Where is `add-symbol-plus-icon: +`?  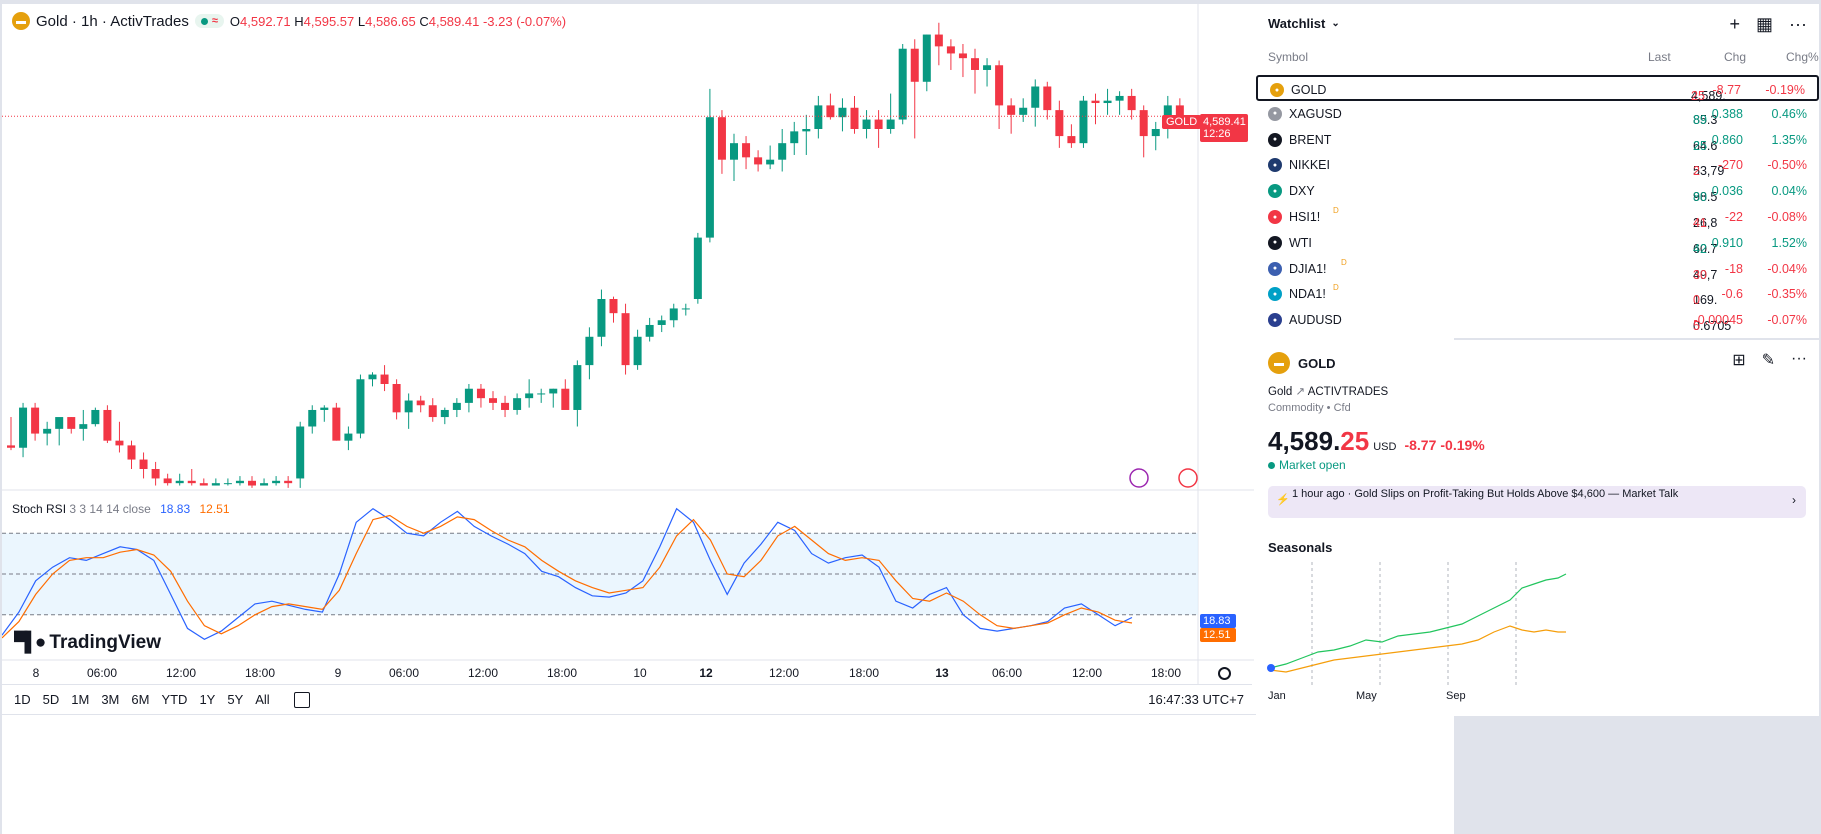 add-symbol-plus-icon: + is located at coordinates (1734, 24).